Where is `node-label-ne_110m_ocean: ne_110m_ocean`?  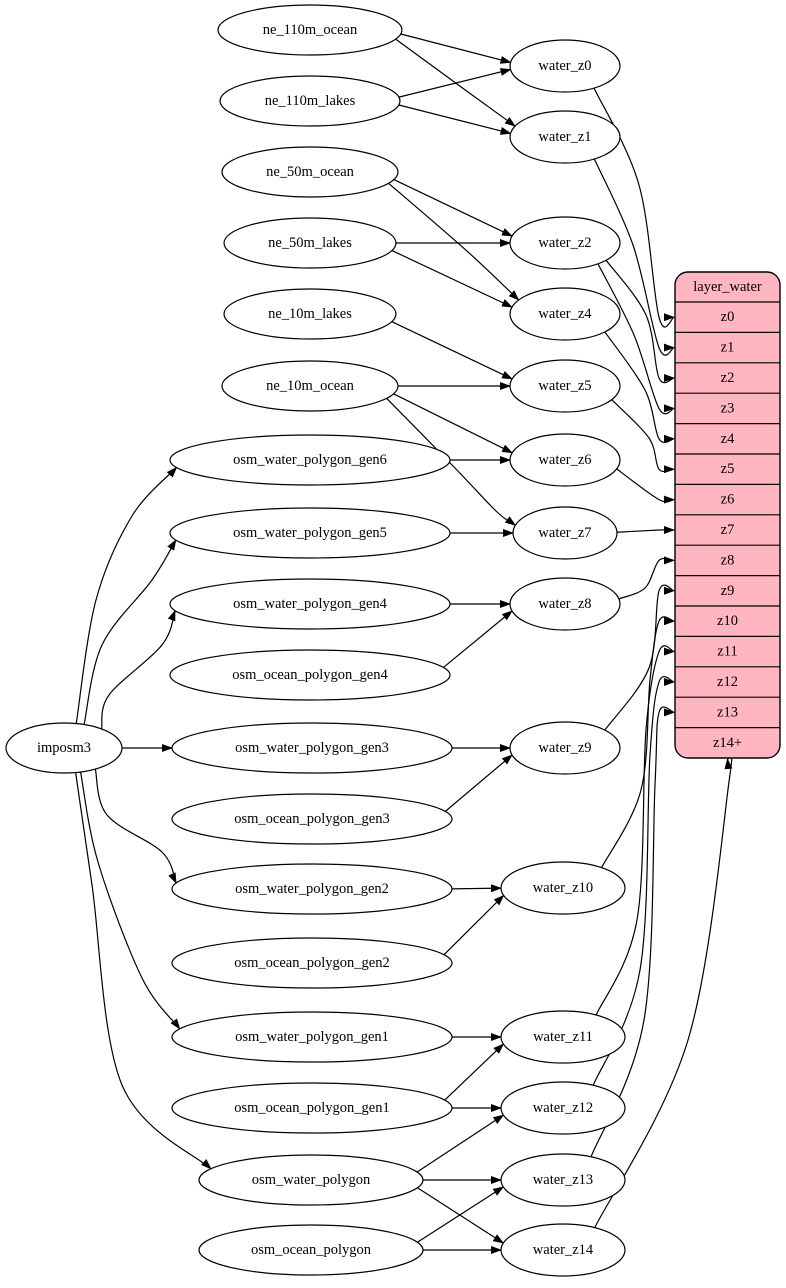 node-label-ne_110m_ocean: ne_110m_ocean is located at coordinates (310, 30).